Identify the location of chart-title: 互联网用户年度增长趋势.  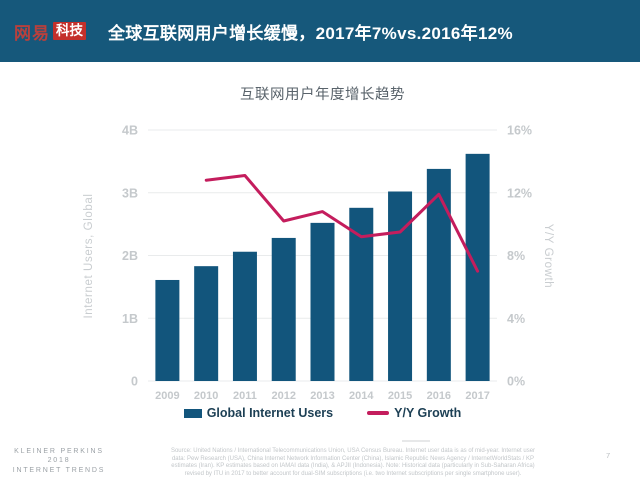
(322, 95).